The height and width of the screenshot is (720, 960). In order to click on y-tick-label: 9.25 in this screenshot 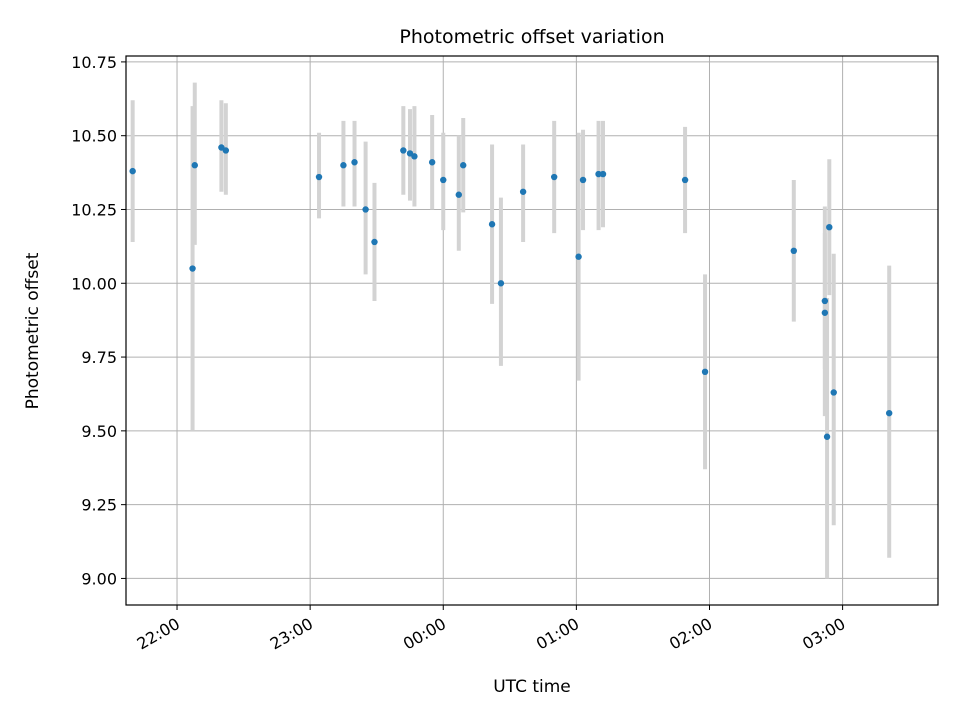, I will do `click(99, 505)`.